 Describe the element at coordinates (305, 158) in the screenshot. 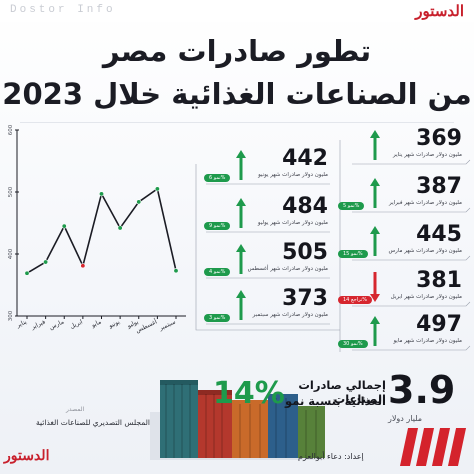

I see `month-value: 442` at that location.